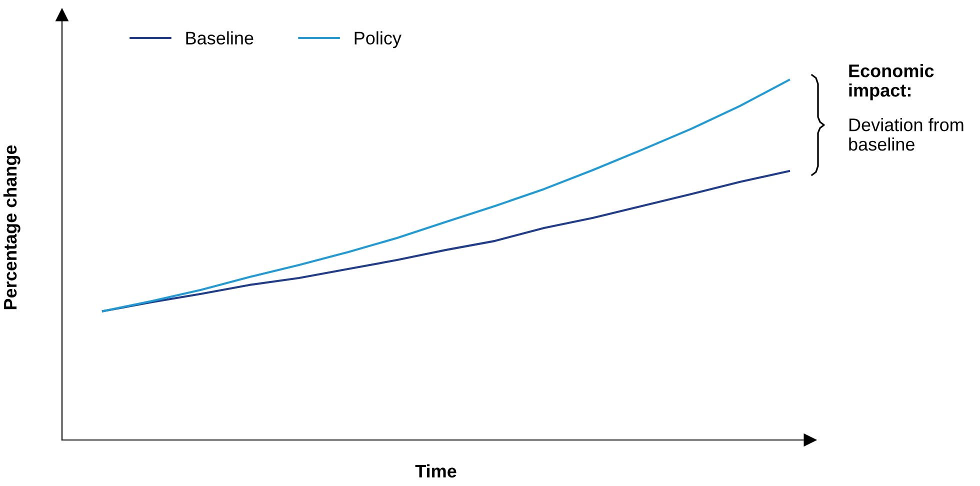  What do you see at coordinates (906, 134) in the screenshot?
I see `text: Deviation from baseline` at bounding box center [906, 134].